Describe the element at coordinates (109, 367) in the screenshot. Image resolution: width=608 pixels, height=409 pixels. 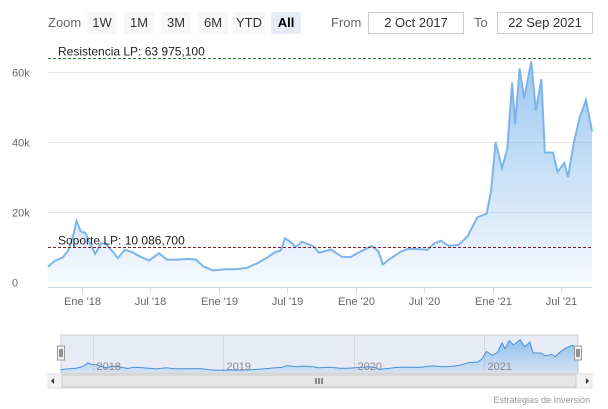
I see `navigator-year-label: 2018` at that location.